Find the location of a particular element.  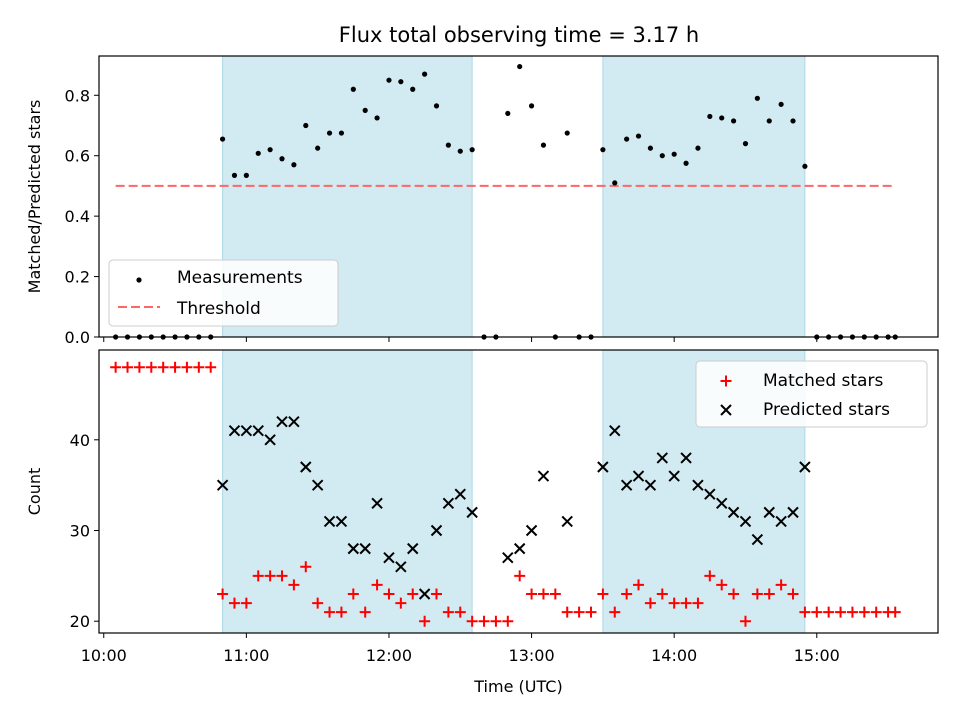

legend-marker-measurements is located at coordinates (139, 280).